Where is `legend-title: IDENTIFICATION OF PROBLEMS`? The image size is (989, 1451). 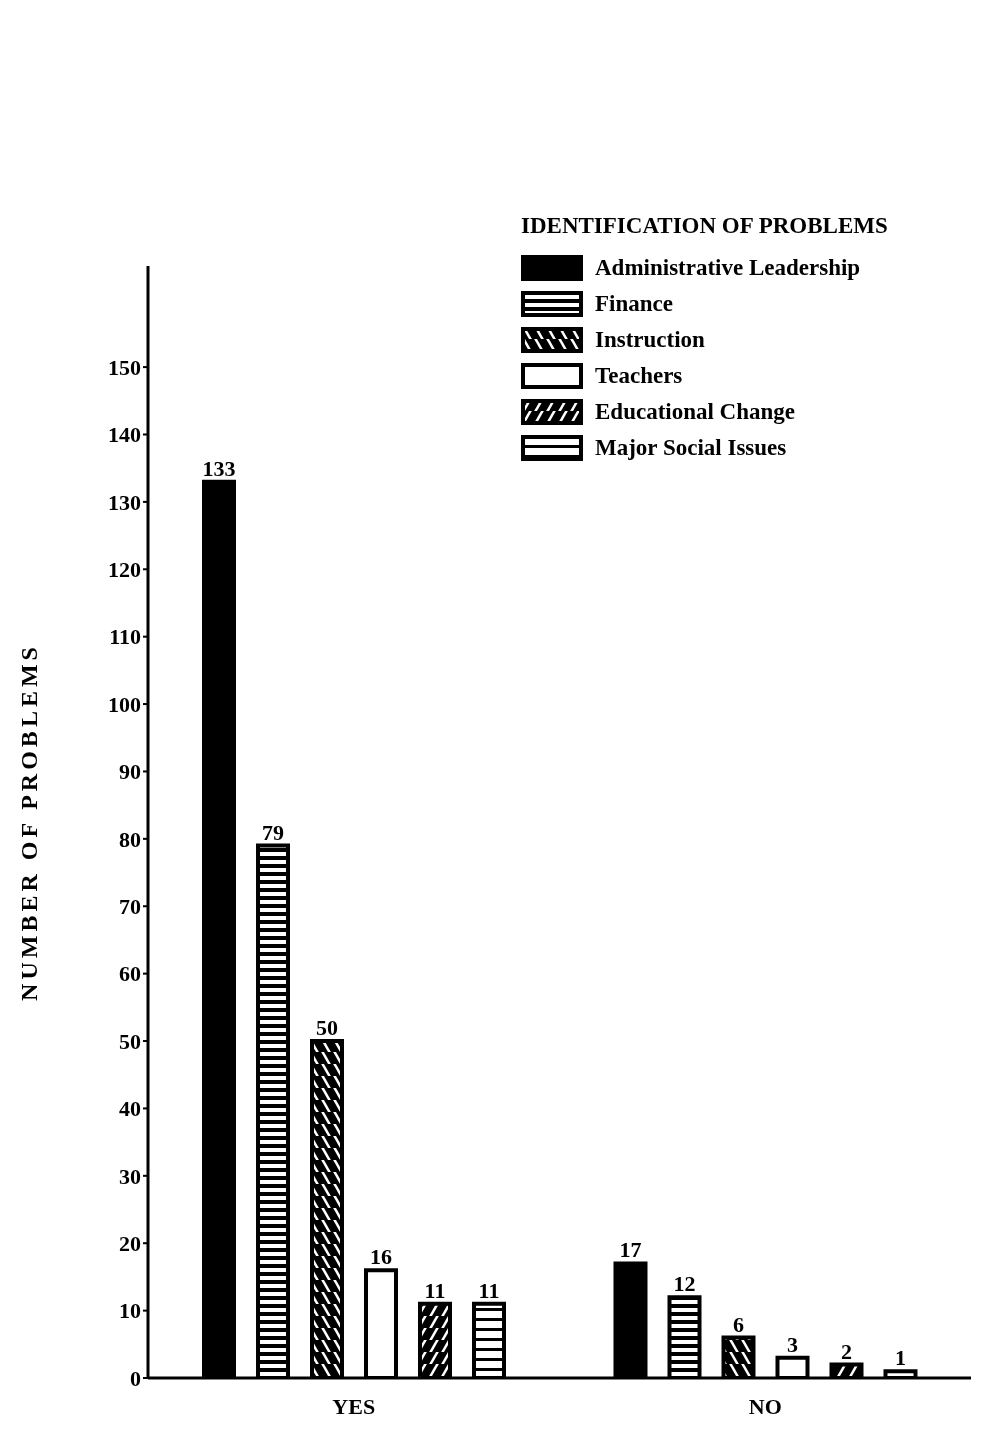
legend-title: IDENTIFICATION OF PROBLEMS is located at coordinates (705, 226).